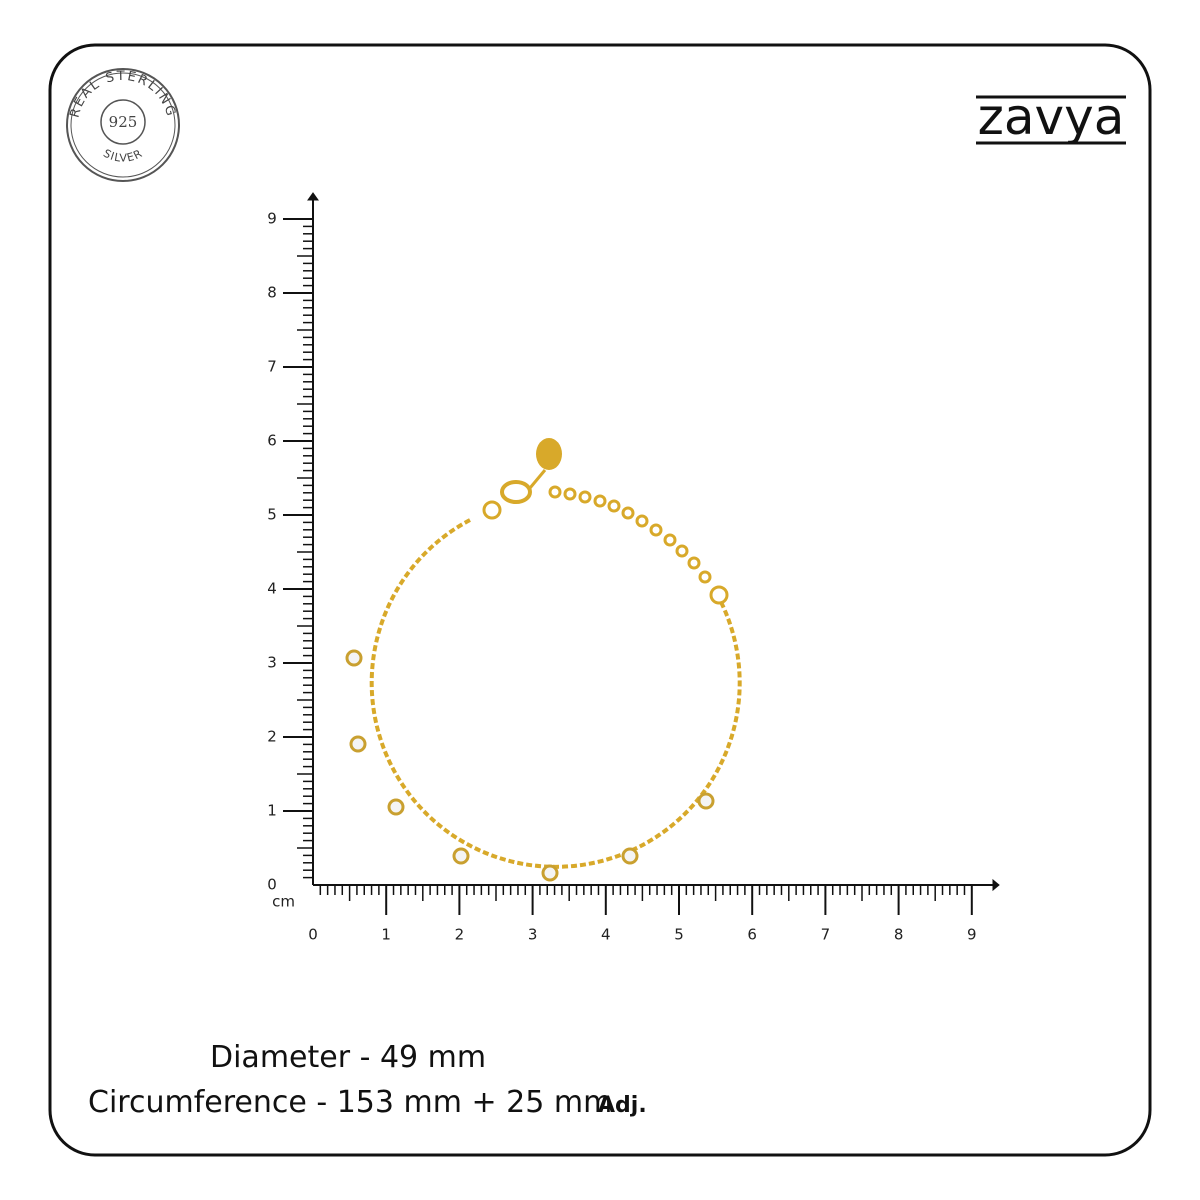  Describe the element at coordinates (679, 935) in the screenshot. I see `x-tick-label: 5` at that location.